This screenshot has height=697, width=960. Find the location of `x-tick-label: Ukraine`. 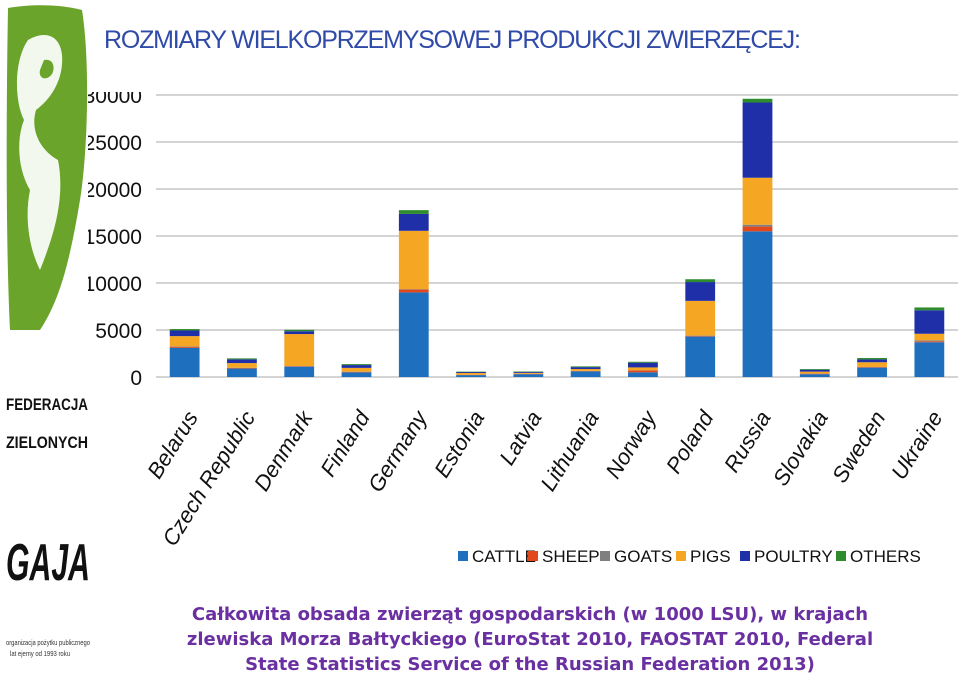

x-tick-label: Ukraine is located at coordinates (916, 445).